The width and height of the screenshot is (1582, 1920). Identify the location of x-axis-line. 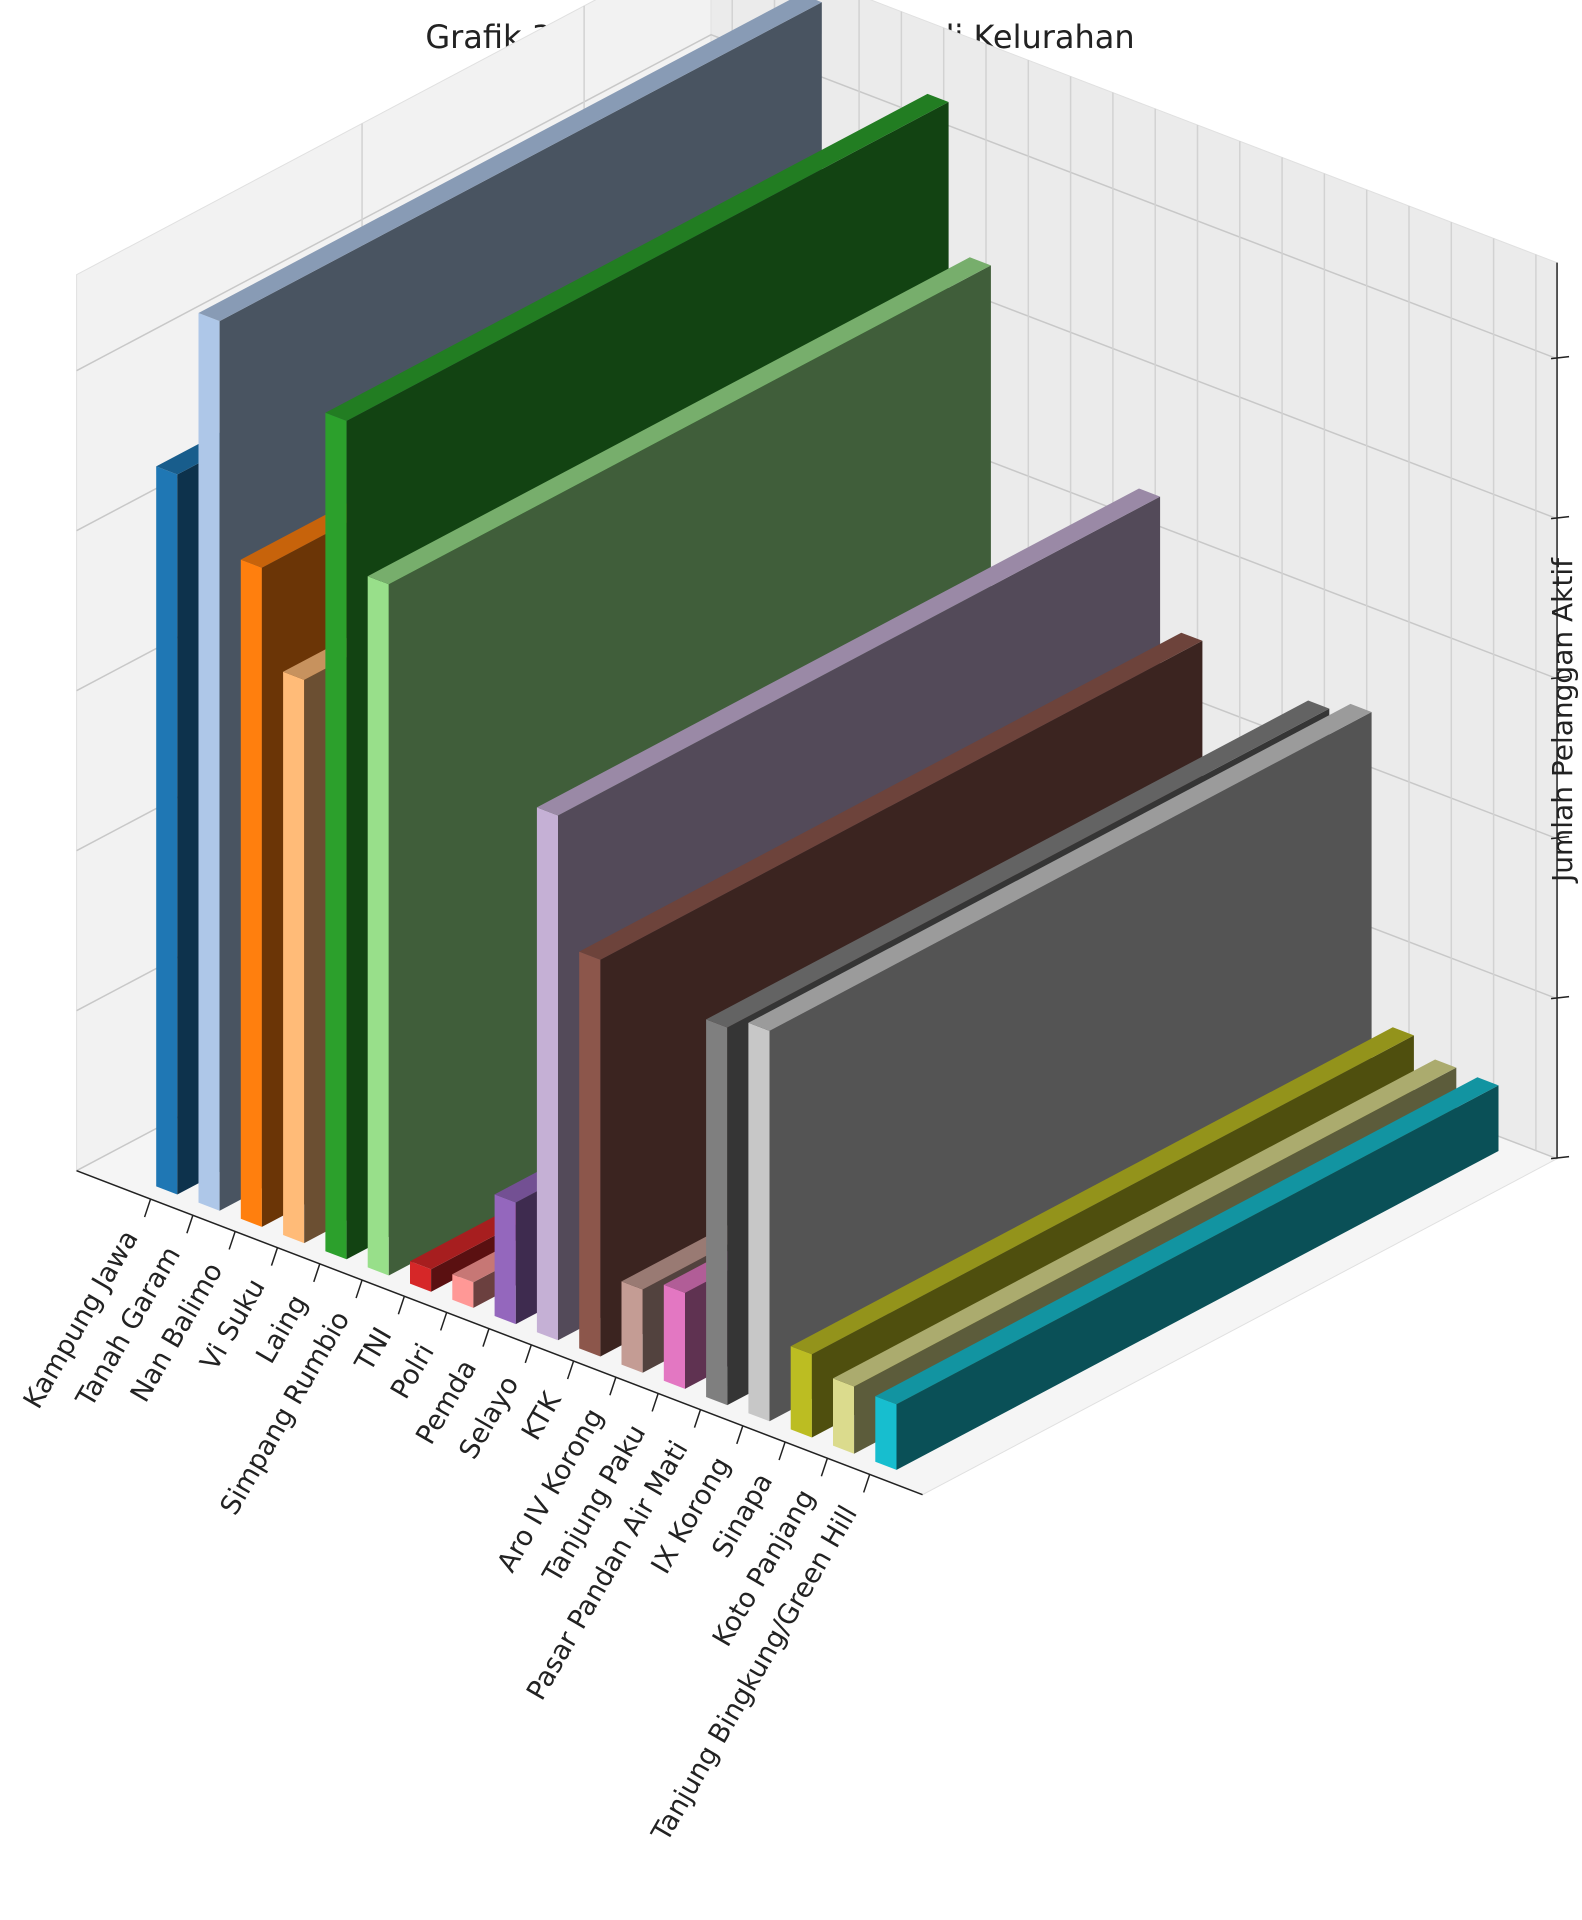
(499, 1332).